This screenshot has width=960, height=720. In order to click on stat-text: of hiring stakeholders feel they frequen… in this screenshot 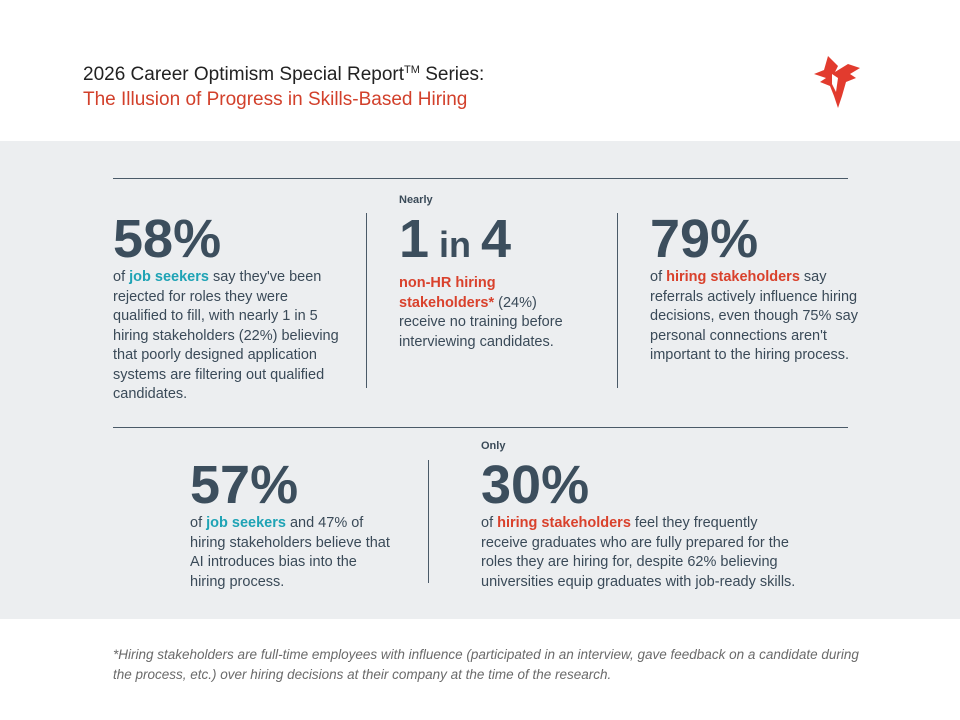, I will do `click(641, 553)`.